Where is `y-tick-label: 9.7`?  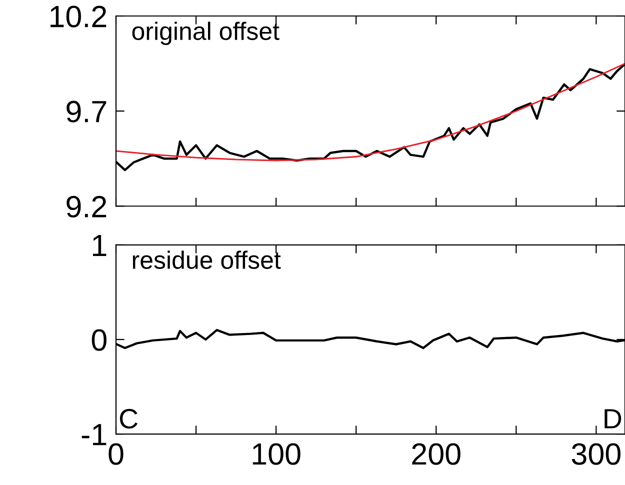
y-tick-label: 9.7 is located at coordinates (86, 111).